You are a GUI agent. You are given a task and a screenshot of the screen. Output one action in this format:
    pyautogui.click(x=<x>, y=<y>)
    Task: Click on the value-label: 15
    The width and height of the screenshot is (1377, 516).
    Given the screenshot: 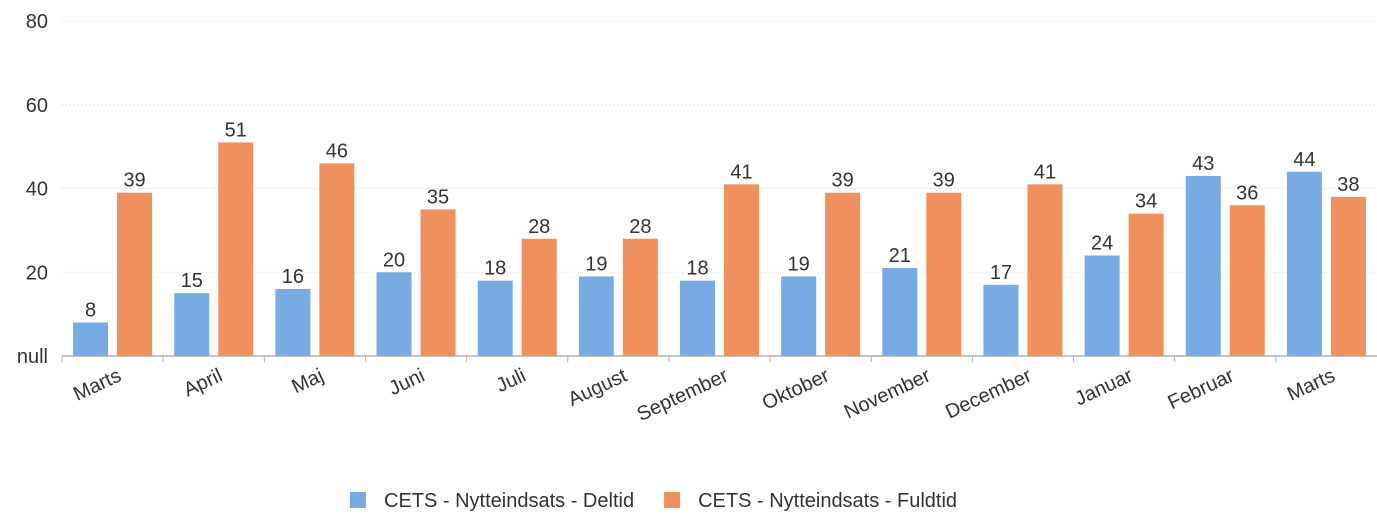 What is the action you would take?
    pyautogui.click(x=192, y=281)
    